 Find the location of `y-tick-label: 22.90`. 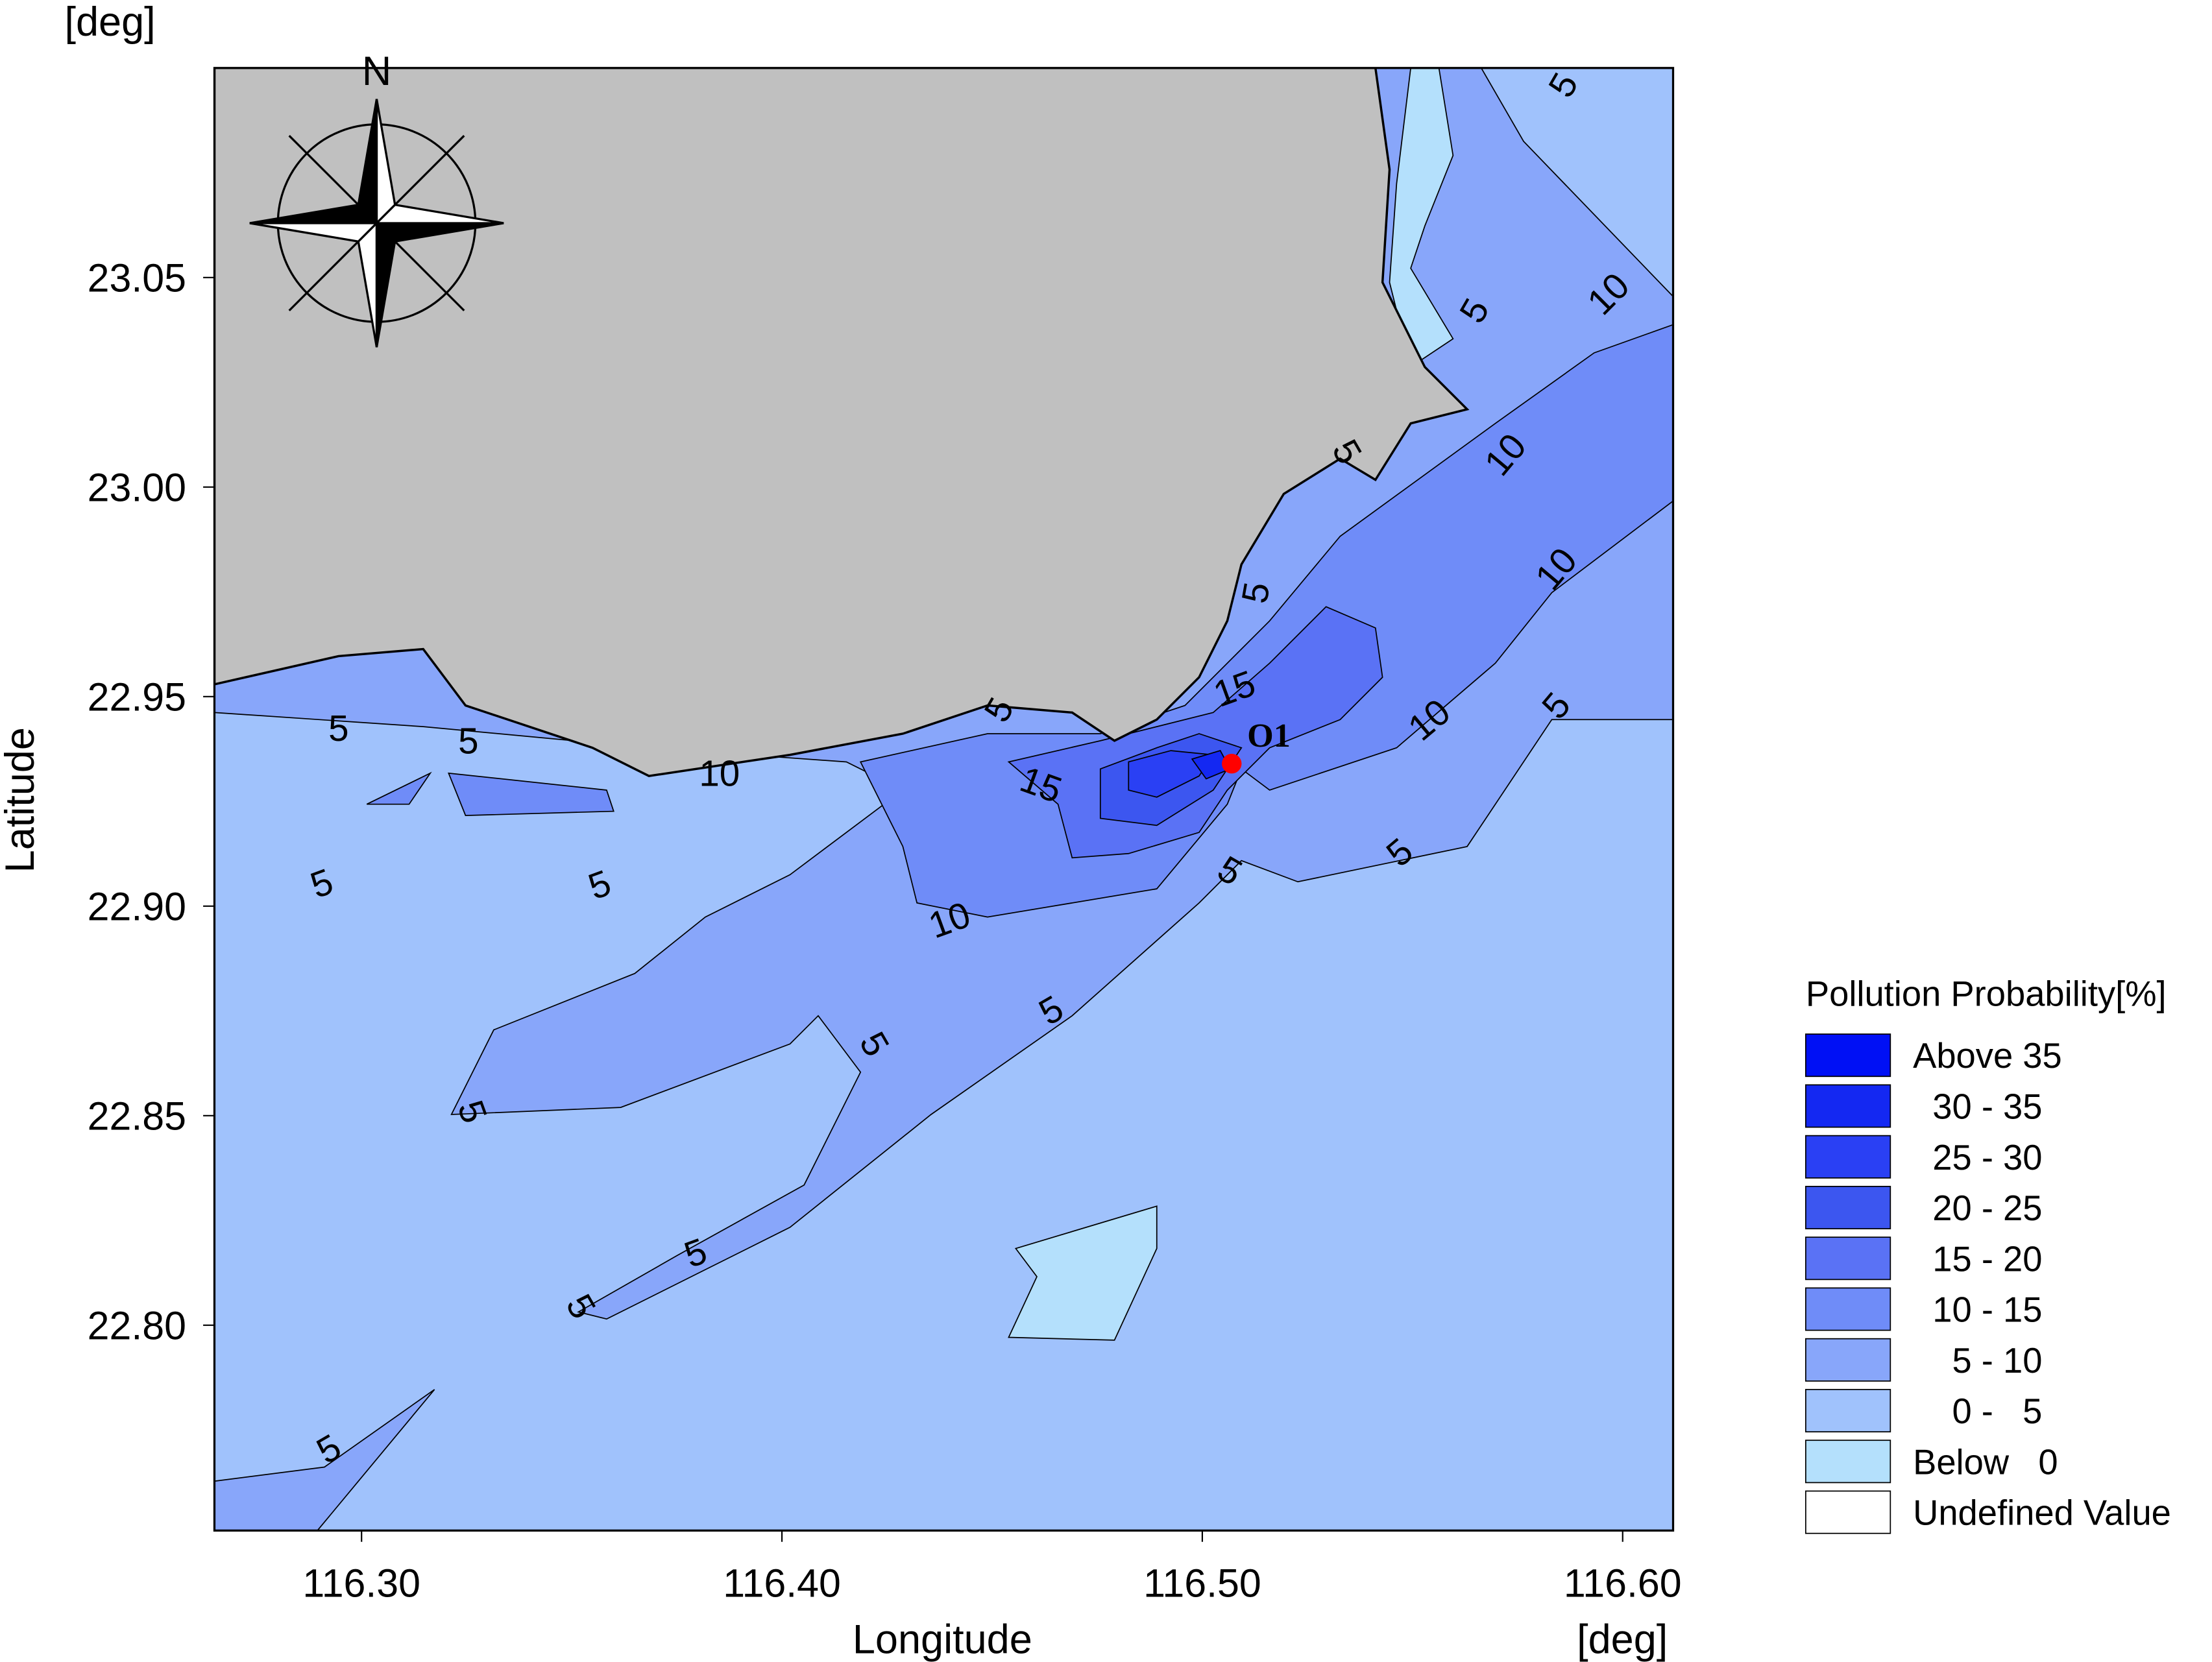

y-tick-label: 22.90 is located at coordinates (137, 907).